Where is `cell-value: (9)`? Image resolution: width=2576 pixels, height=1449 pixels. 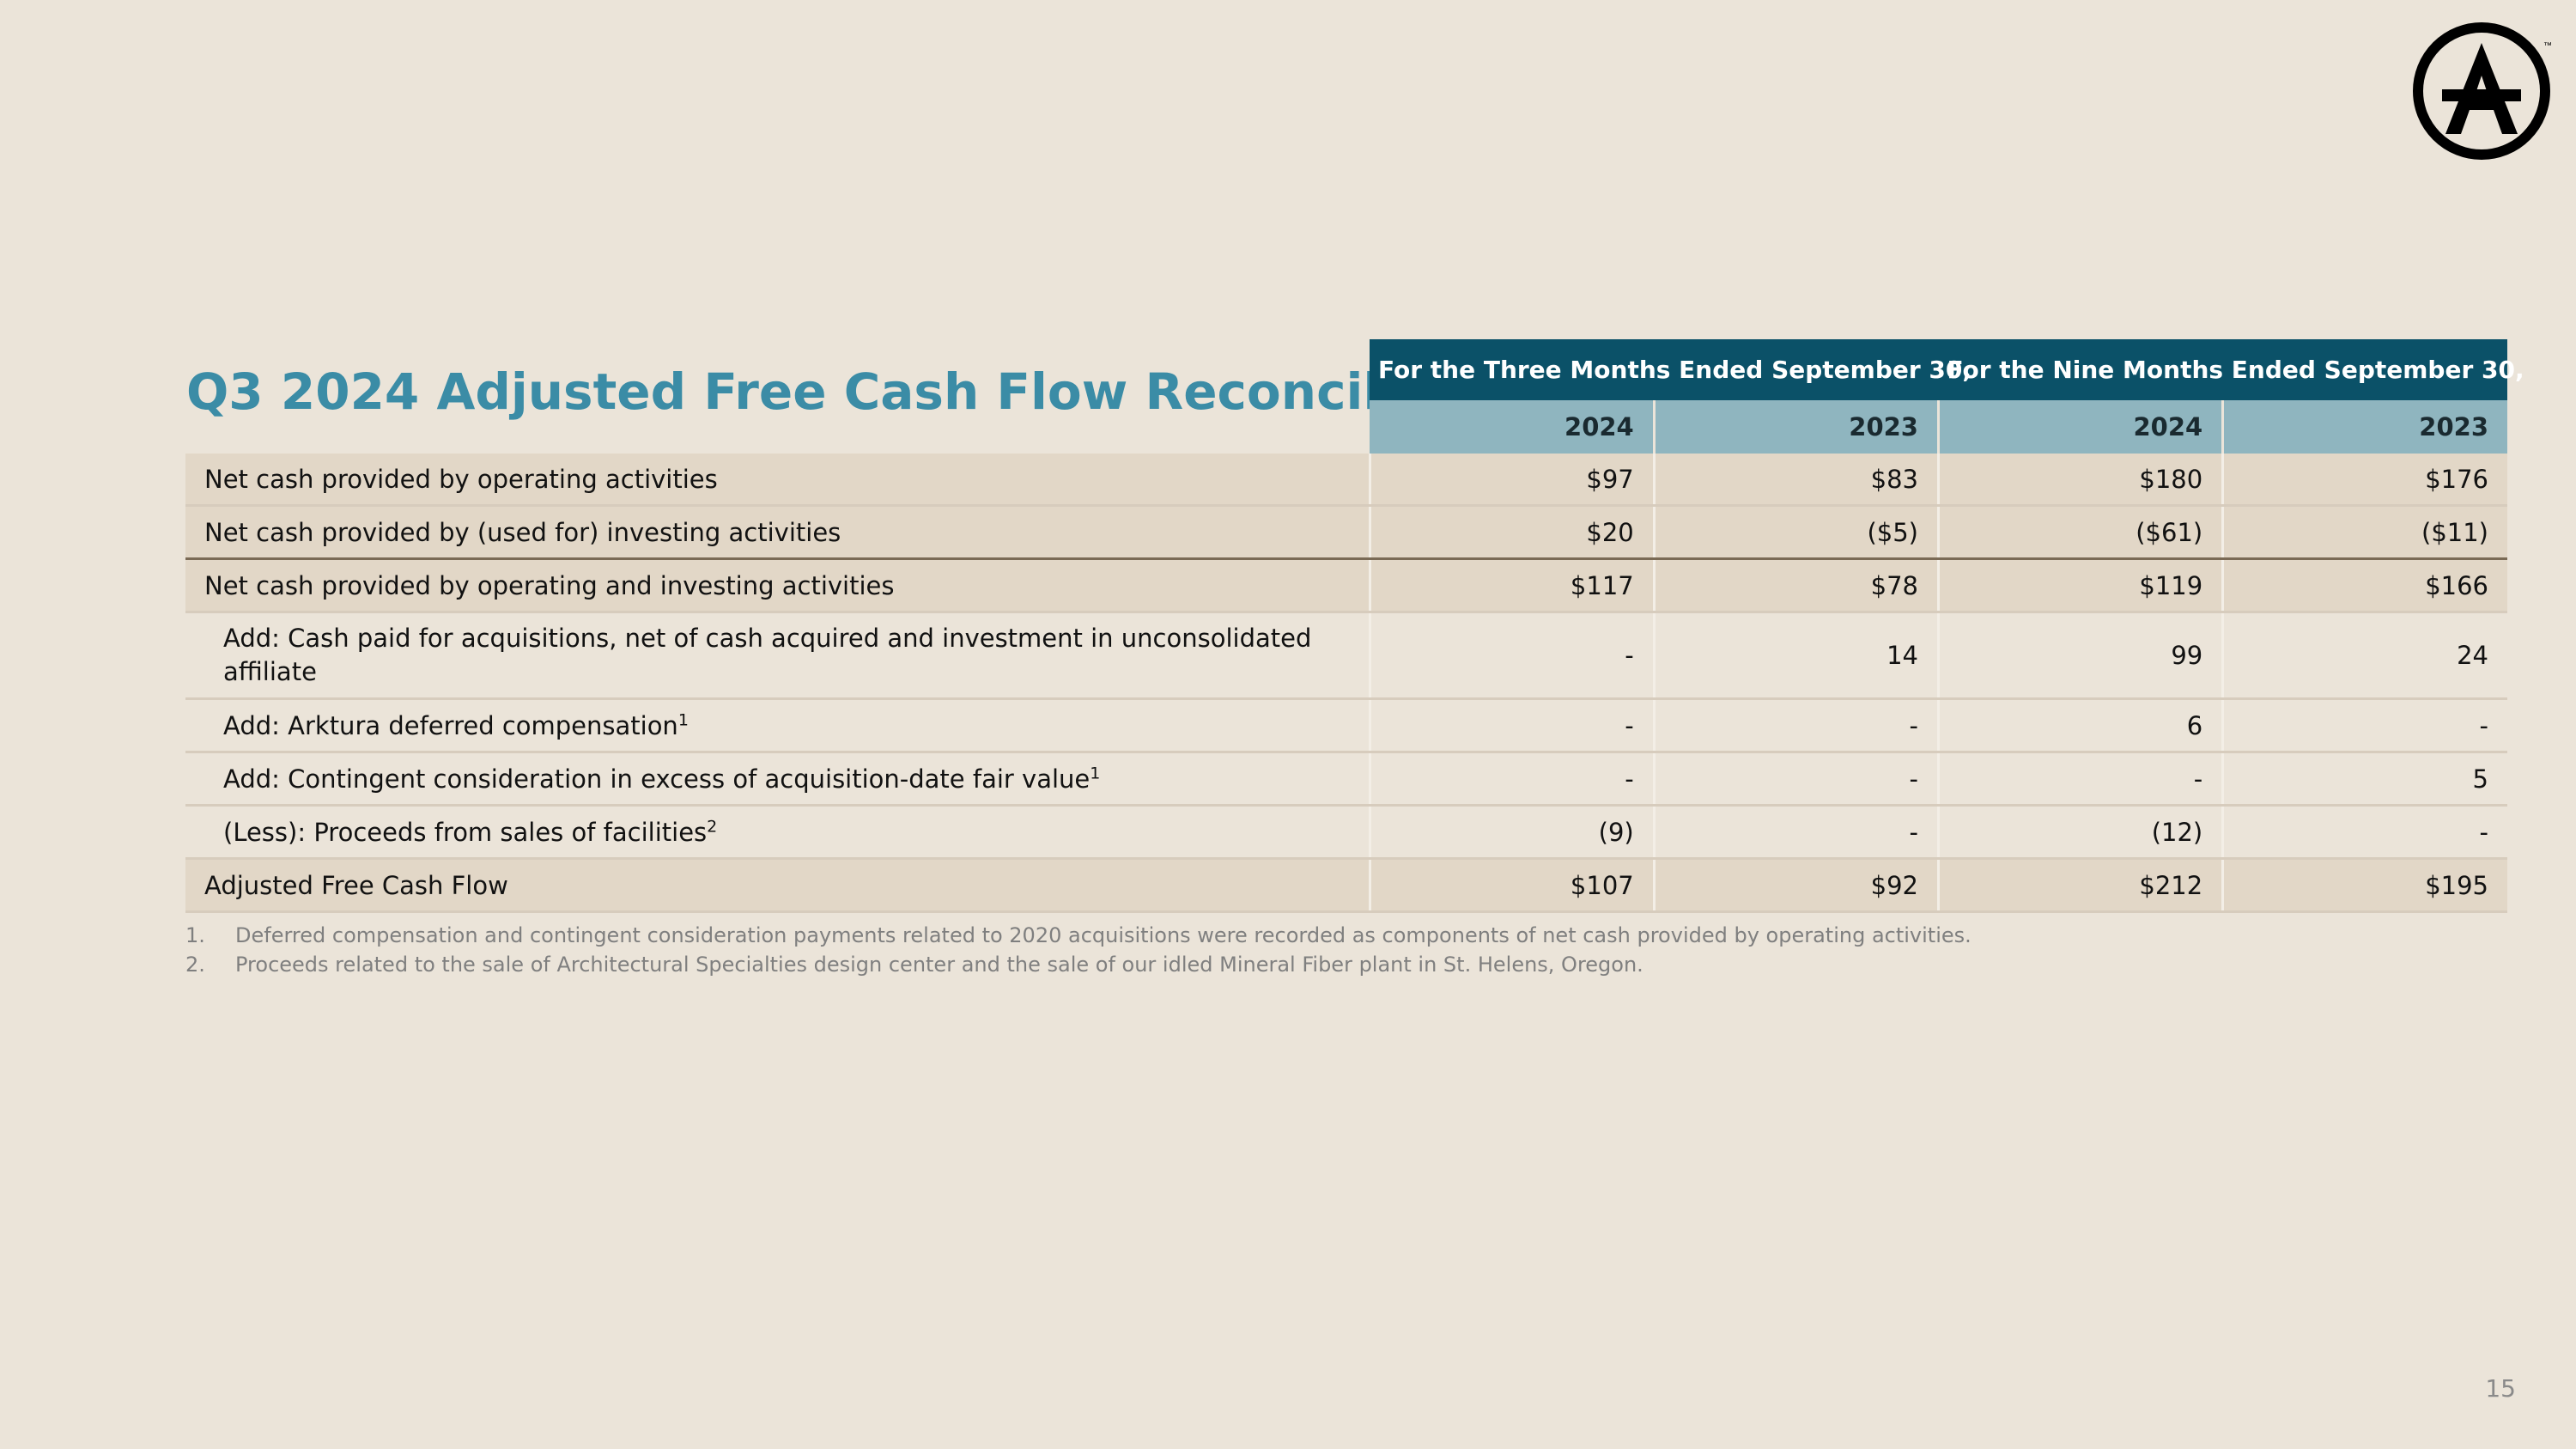
cell-value: (9) is located at coordinates (1511, 832).